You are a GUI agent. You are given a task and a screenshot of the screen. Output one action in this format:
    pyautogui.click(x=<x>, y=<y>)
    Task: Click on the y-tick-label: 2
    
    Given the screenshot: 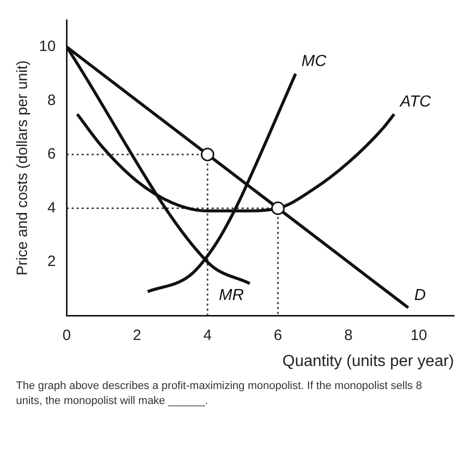 What is the action you would take?
    pyautogui.click(x=51, y=261)
    